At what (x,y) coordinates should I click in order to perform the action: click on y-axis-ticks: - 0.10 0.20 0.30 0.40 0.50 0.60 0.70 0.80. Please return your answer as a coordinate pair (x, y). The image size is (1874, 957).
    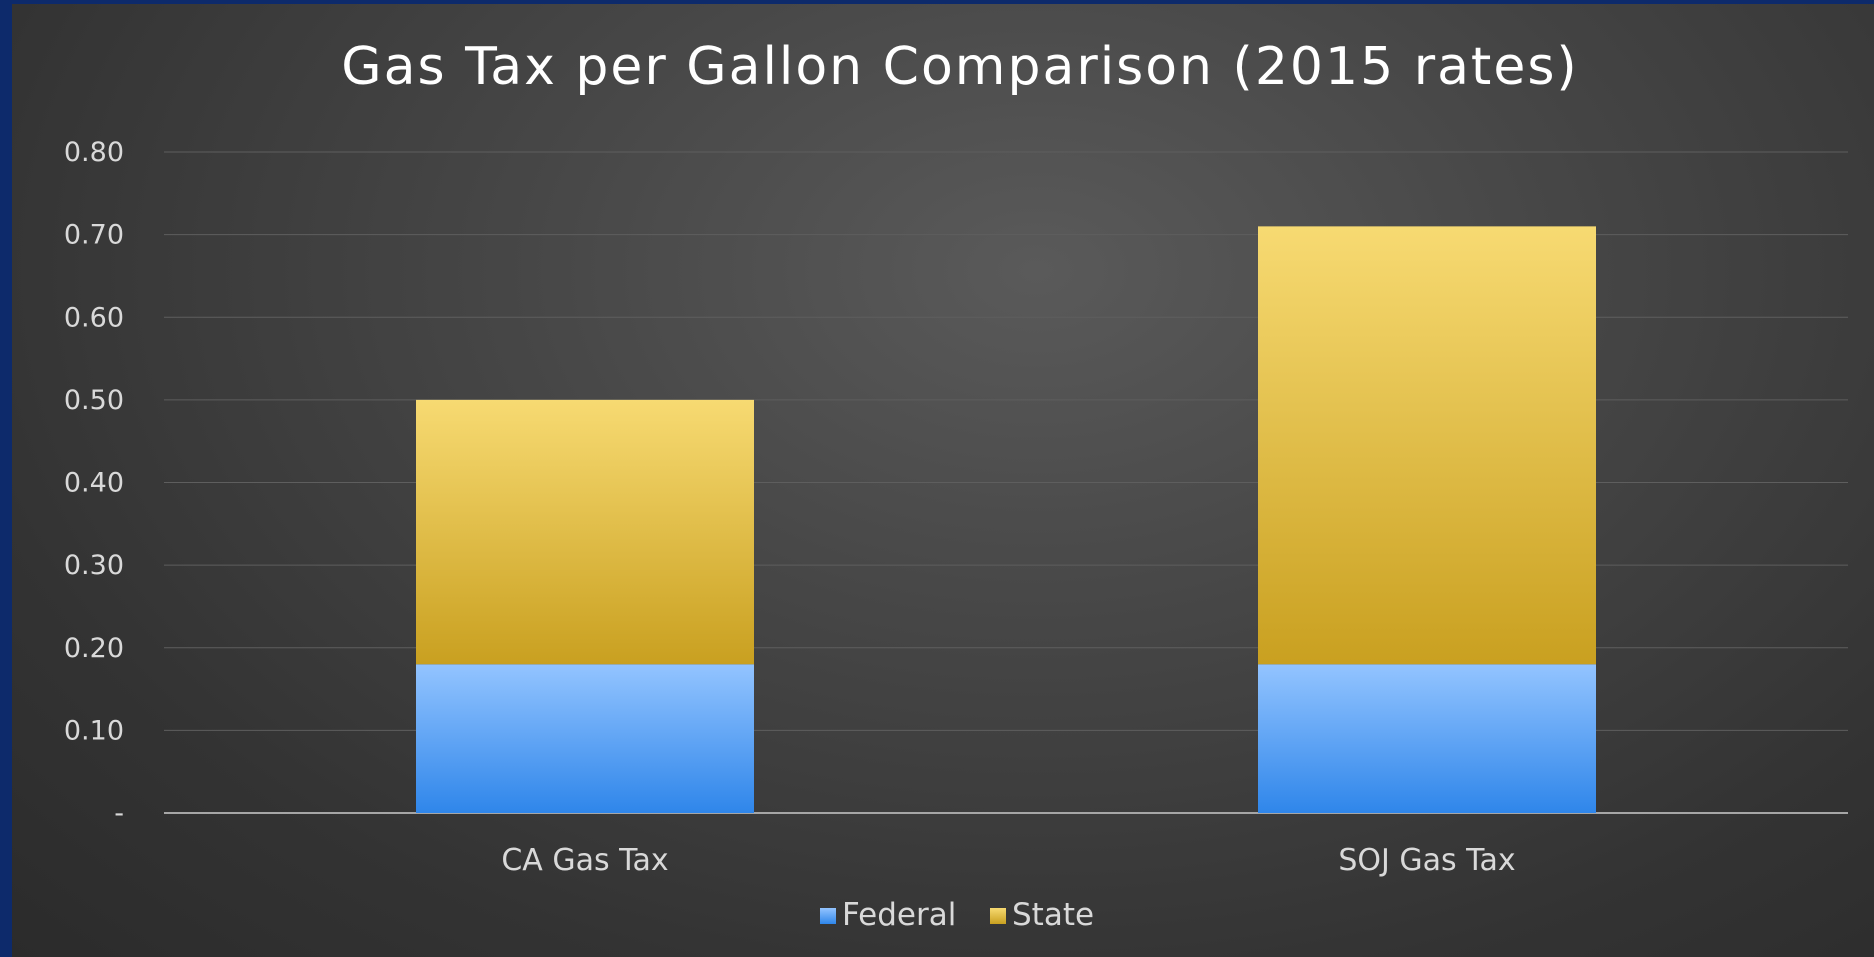
    Looking at the image, I should click on (94, 483).